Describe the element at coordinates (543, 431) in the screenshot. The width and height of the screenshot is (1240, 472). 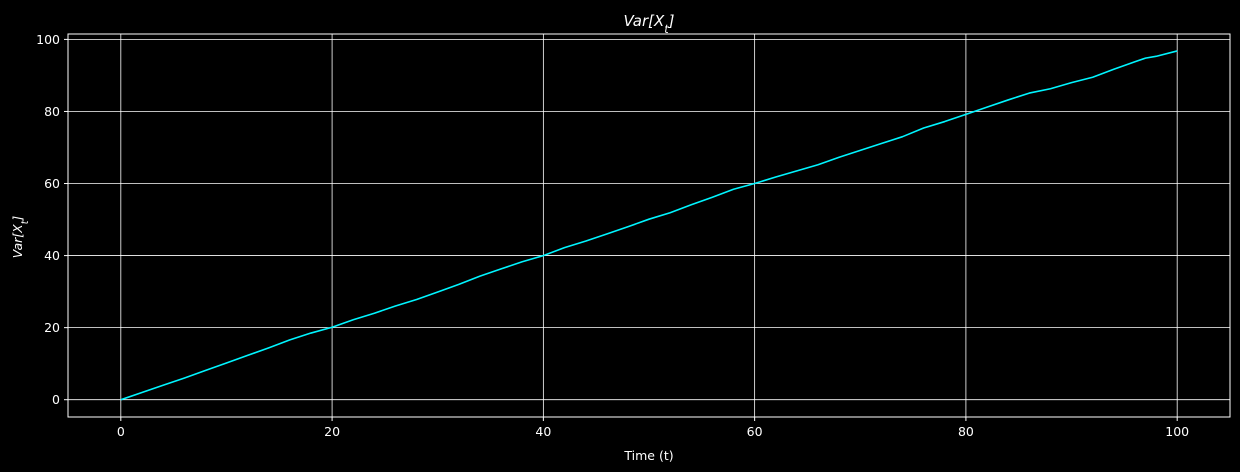
I see `x-tick-label: 40` at that location.